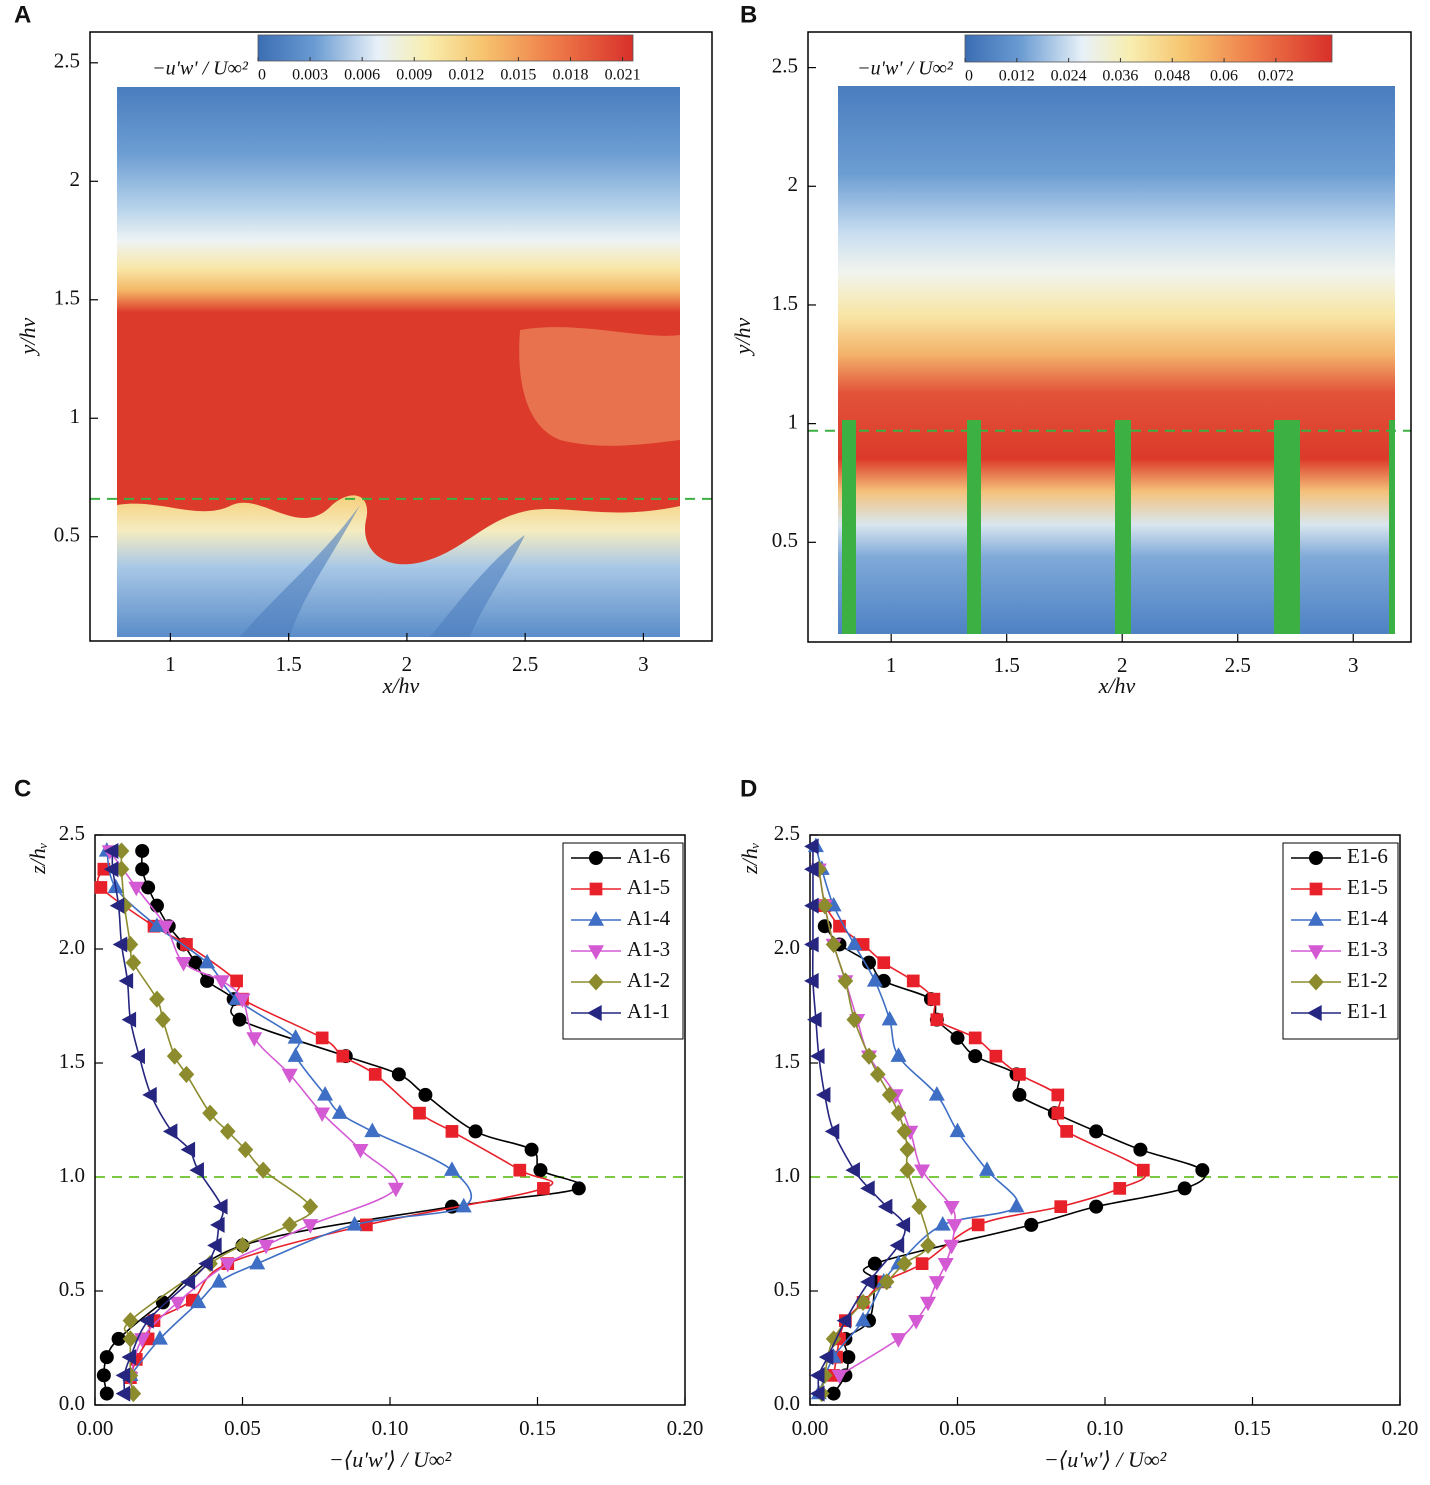  I want to click on series-line, so click(917, 1120).